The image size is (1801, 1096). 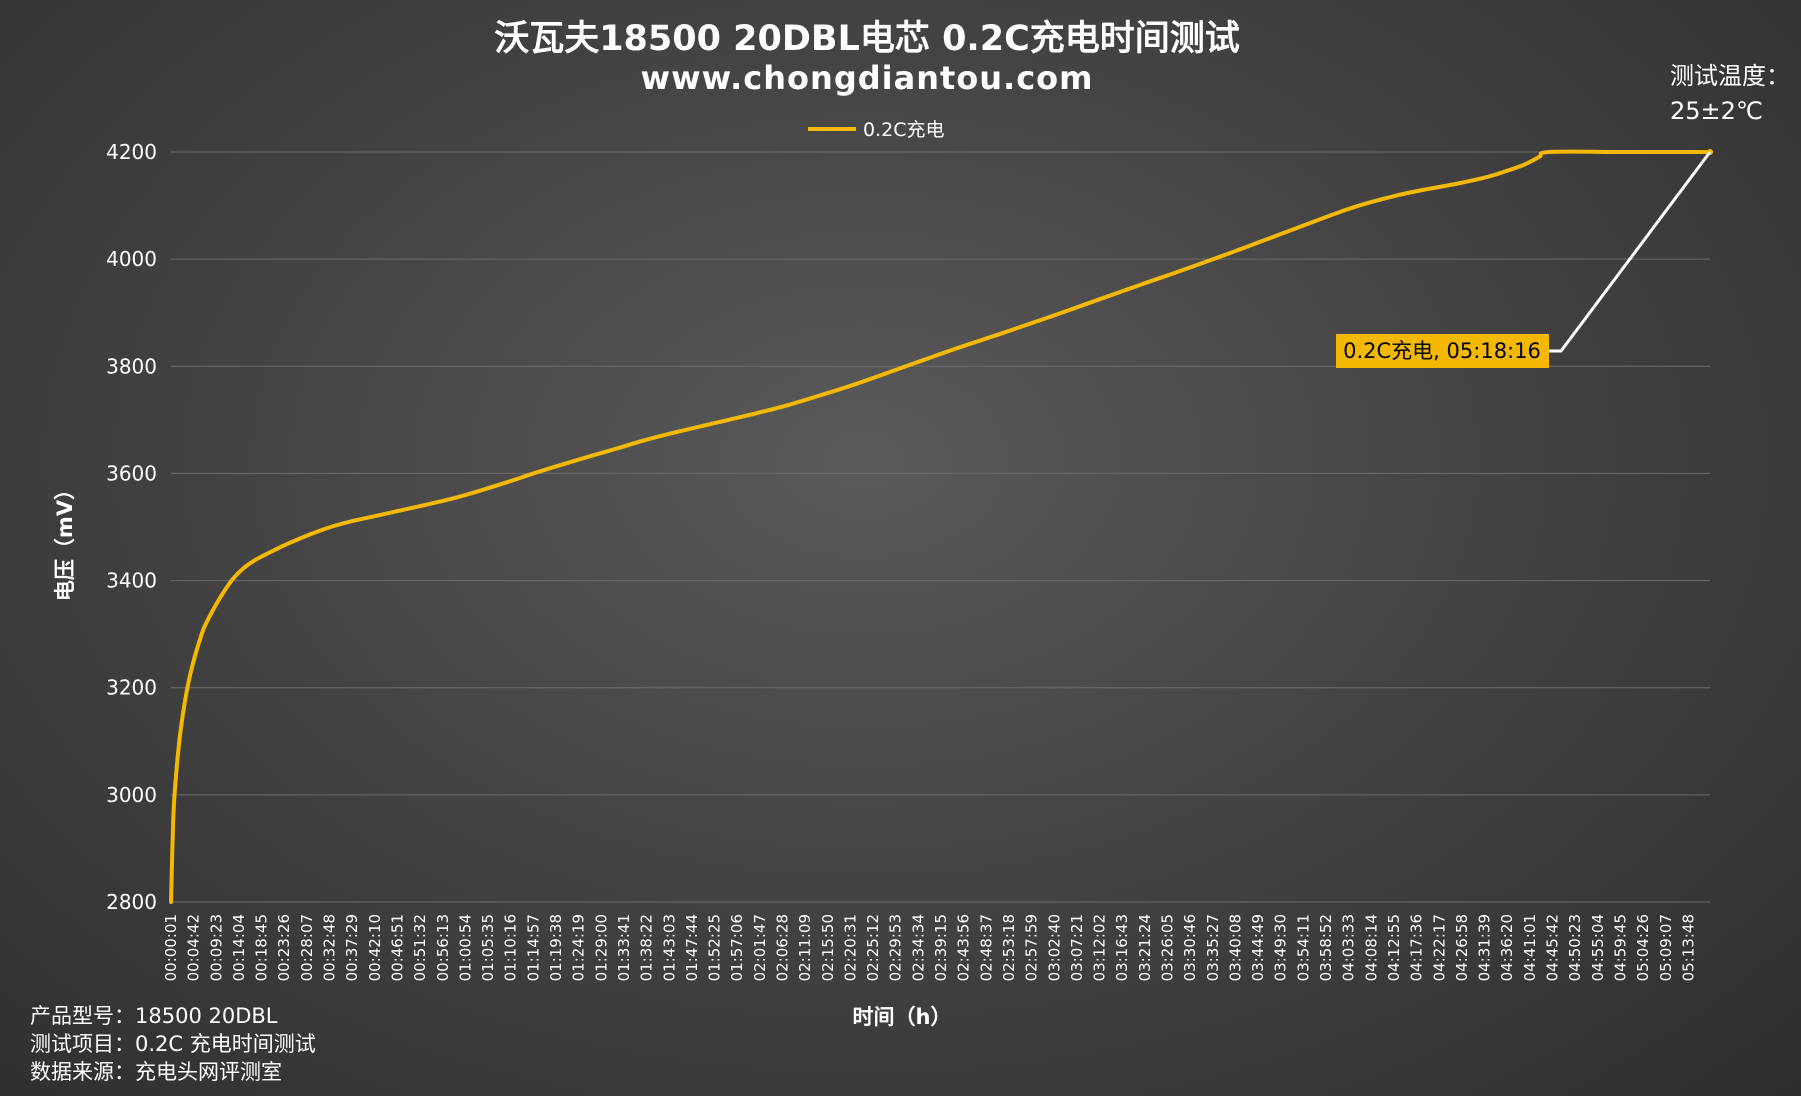 I want to click on x-tick-label: 01:57:06, so click(x=737, y=947).